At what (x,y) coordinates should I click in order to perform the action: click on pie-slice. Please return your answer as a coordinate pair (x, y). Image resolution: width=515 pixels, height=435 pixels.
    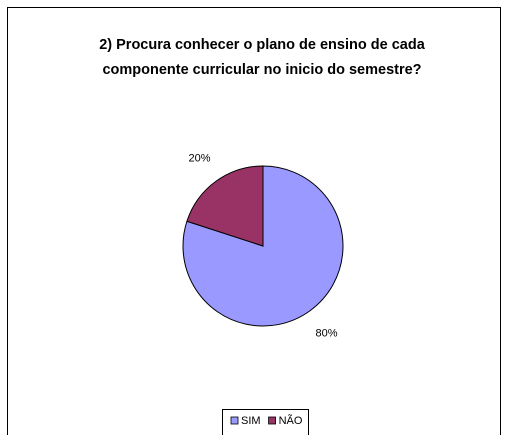
    Looking at the image, I should click on (225, 206).